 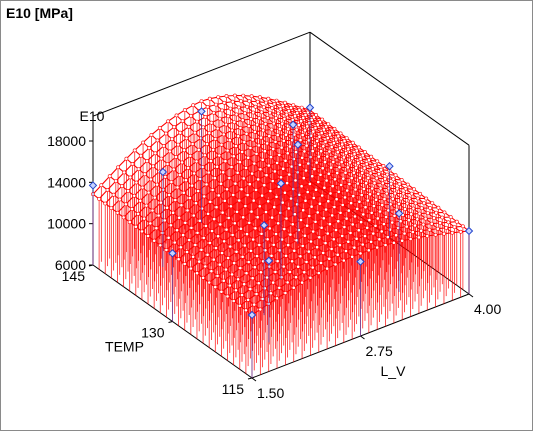 I want to click on x-axis-tick, so click(x=471, y=295).